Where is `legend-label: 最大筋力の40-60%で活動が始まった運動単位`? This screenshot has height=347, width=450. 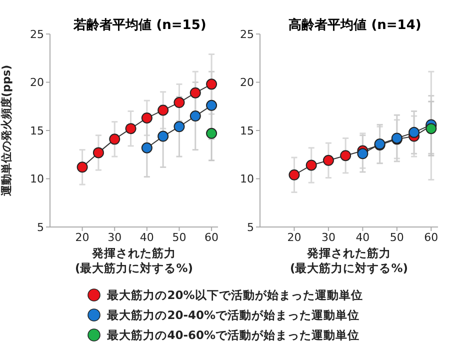
legend-label: 最大筋力の40-60%で活動が始まった運動単位 is located at coordinates (233, 335).